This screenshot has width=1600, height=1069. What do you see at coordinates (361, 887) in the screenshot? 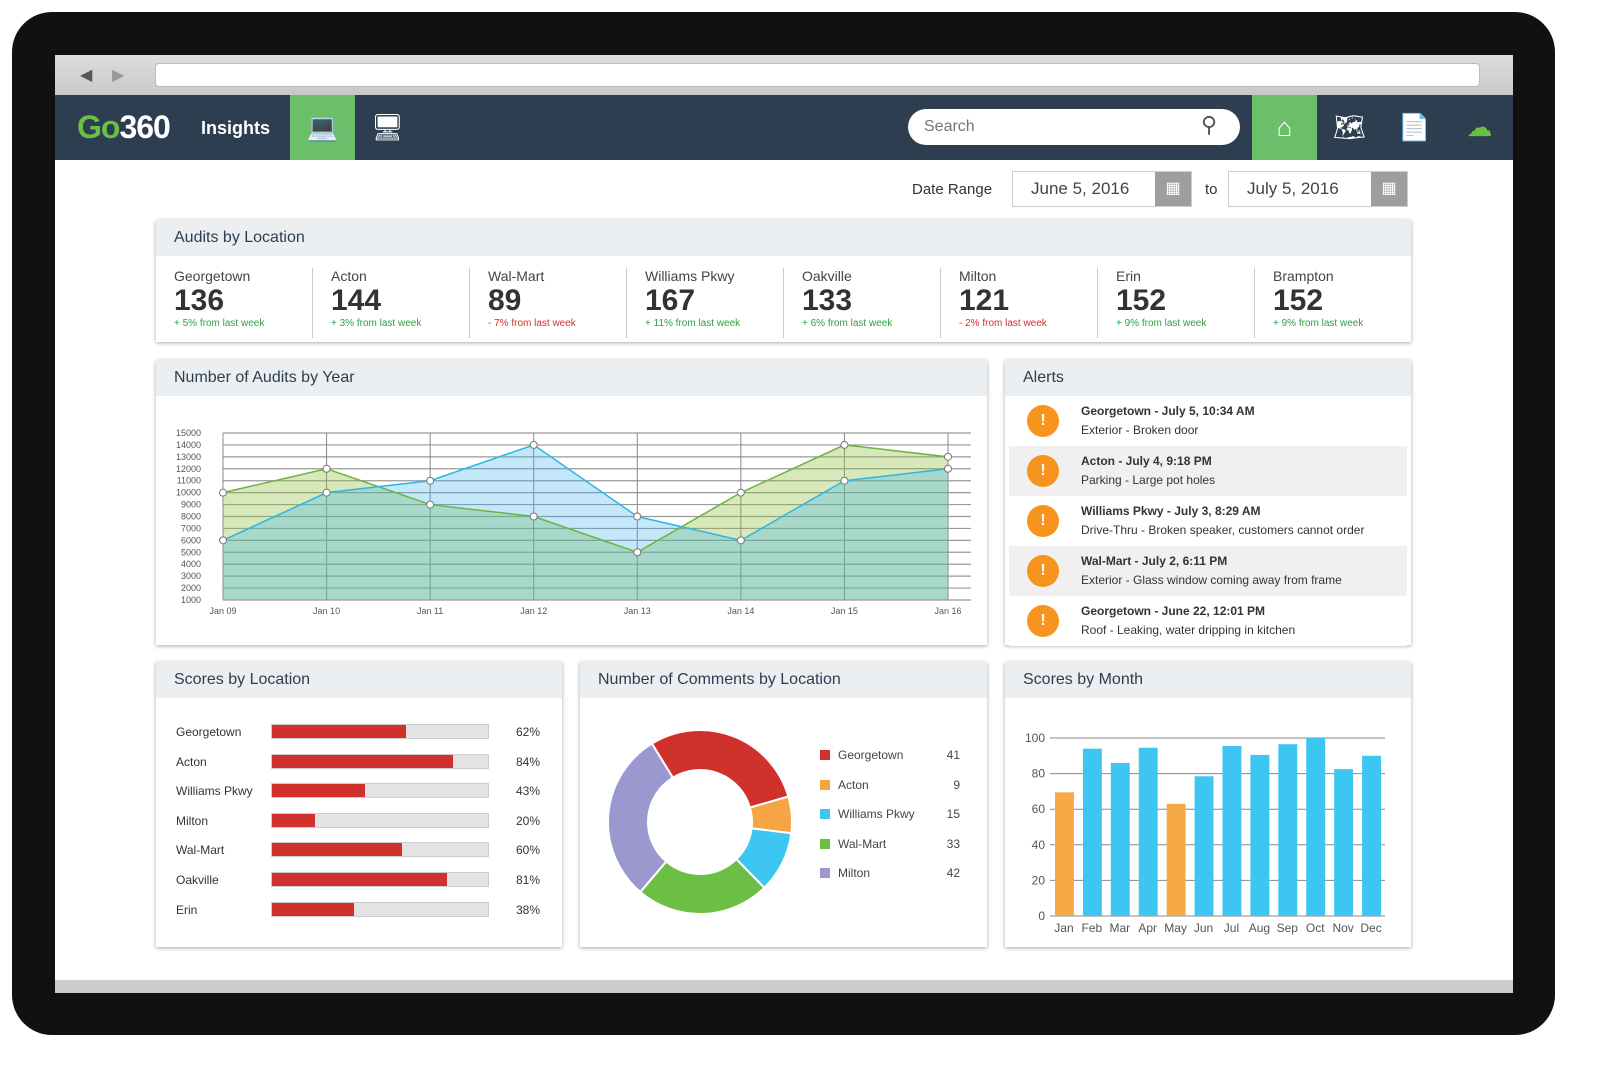
I see `score-row: Oakville 81%` at bounding box center [361, 887].